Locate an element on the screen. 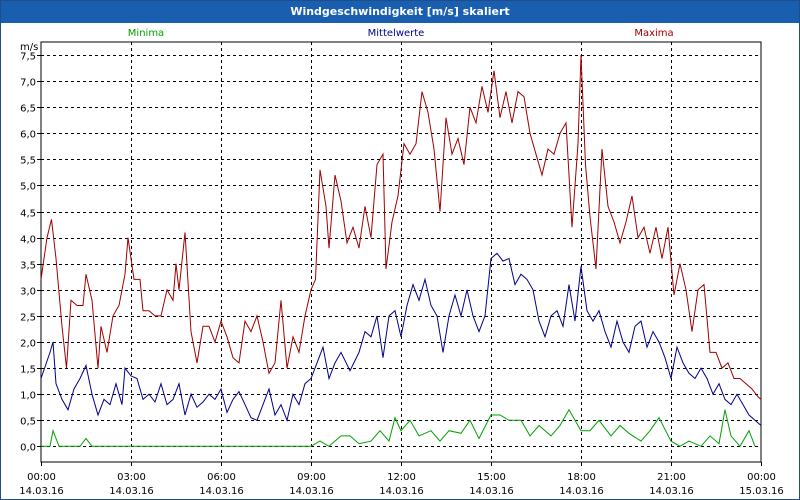 The image size is (800, 500). x-tick-time-label: 15:00 is located at coordinates (491, 477).